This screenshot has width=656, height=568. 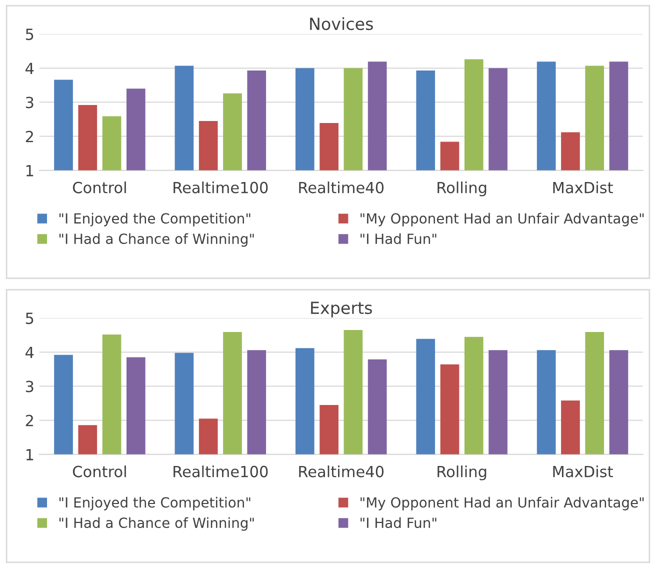 What do you see at coordinates (341, 310) in the screenshot?
I see `chart-title: Experts` at bounding box center [341, 310].